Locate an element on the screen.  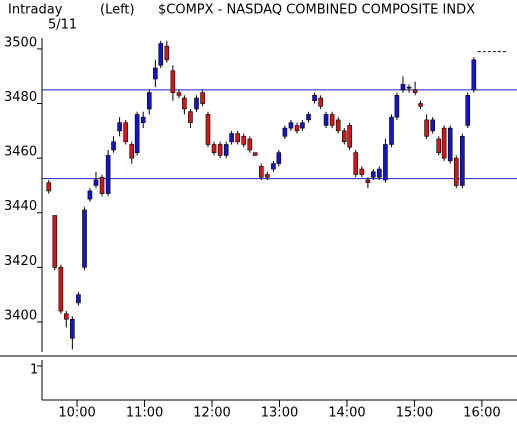
x-tick-label: 10:00 is located at coordinates (76, 413).